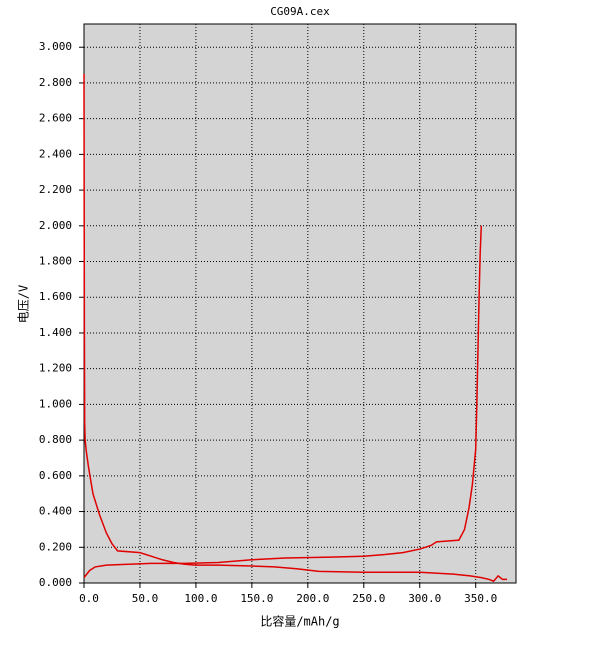 The height and width of the screenshot is (667, 600). Describe the element at coordinates (55, 225) in the screenshot. I see `y-tick-label: 2.000` at that location.